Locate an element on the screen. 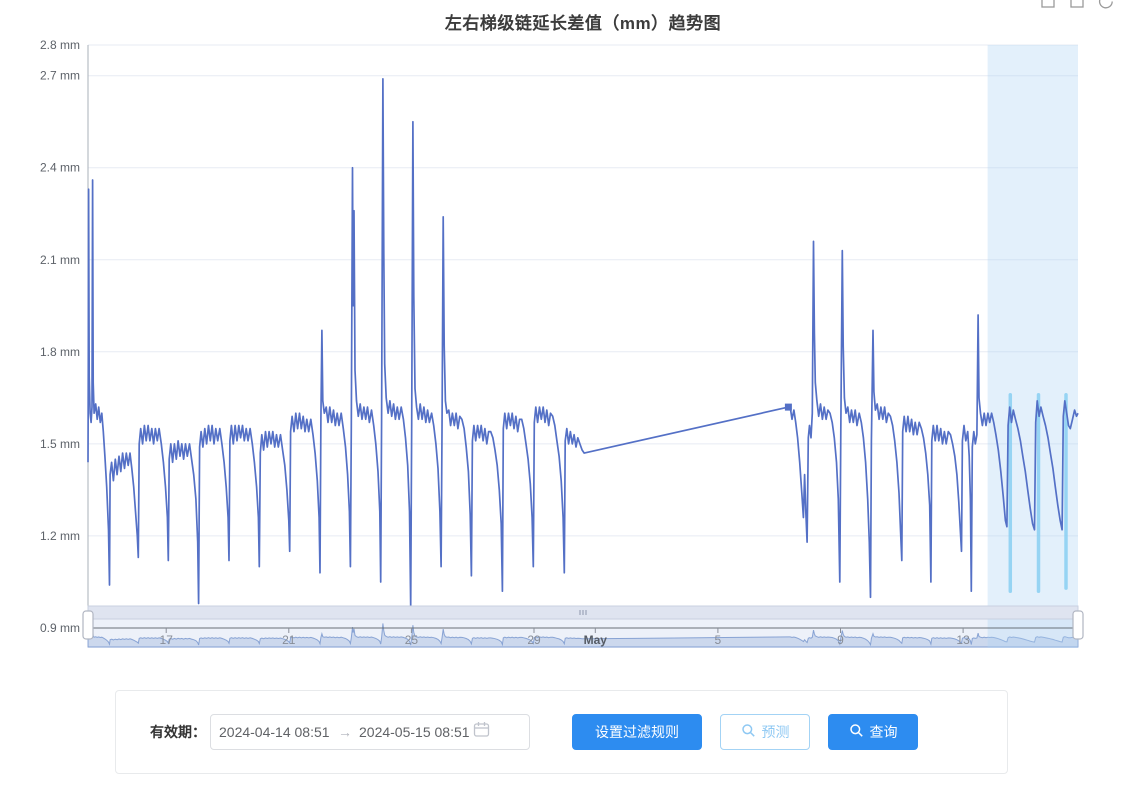 This screenshot has height=787, width=1125. query-button: 查询 is located at coordinates (873, 732).